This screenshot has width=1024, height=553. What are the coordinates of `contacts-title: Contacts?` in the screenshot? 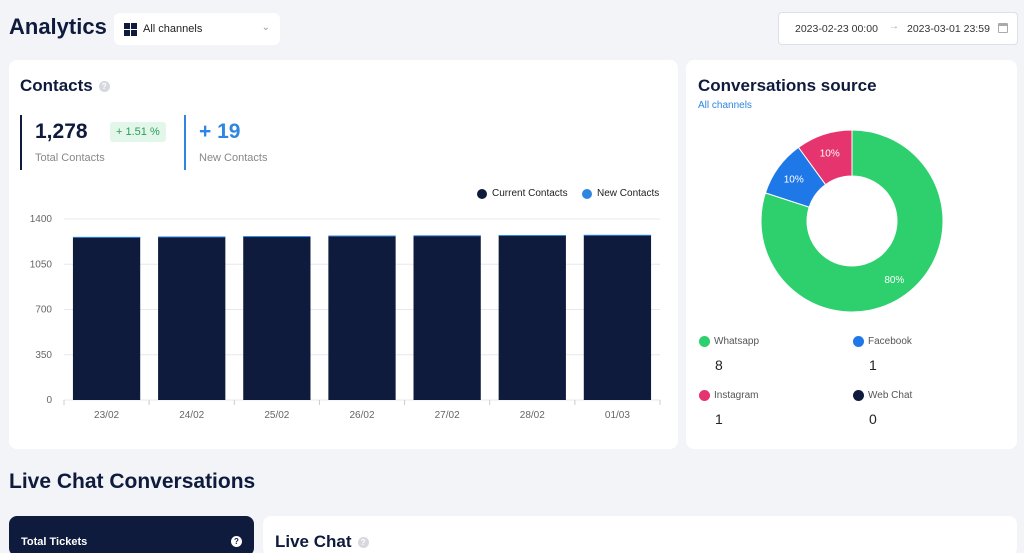 It's located at (65, 86).